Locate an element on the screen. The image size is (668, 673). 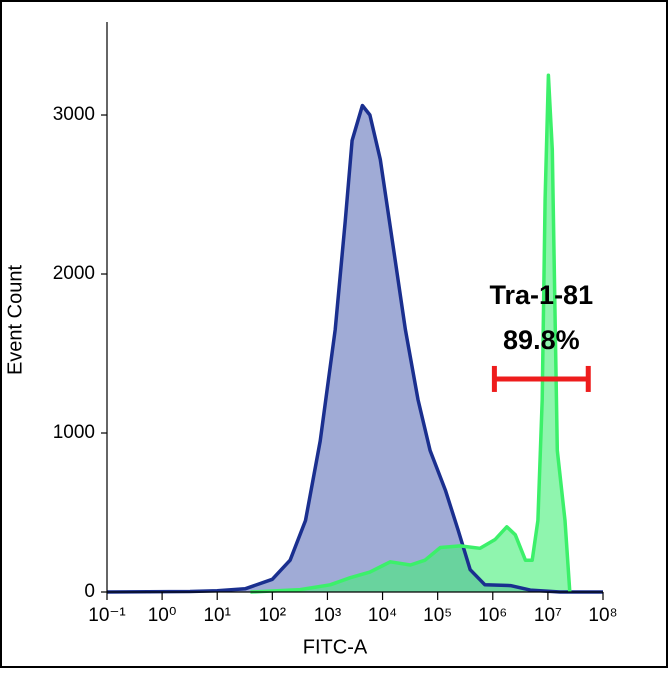
x-tick-label: 10³ is located at coordinates (327, 615).